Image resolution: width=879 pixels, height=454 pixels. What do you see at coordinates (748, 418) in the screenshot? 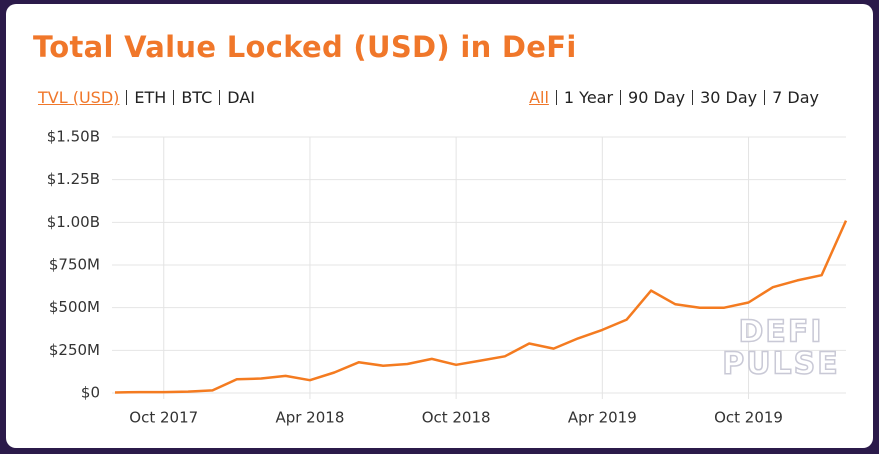
I see `x-tick-label: Oct 2019` at bounding box center [748, 418].